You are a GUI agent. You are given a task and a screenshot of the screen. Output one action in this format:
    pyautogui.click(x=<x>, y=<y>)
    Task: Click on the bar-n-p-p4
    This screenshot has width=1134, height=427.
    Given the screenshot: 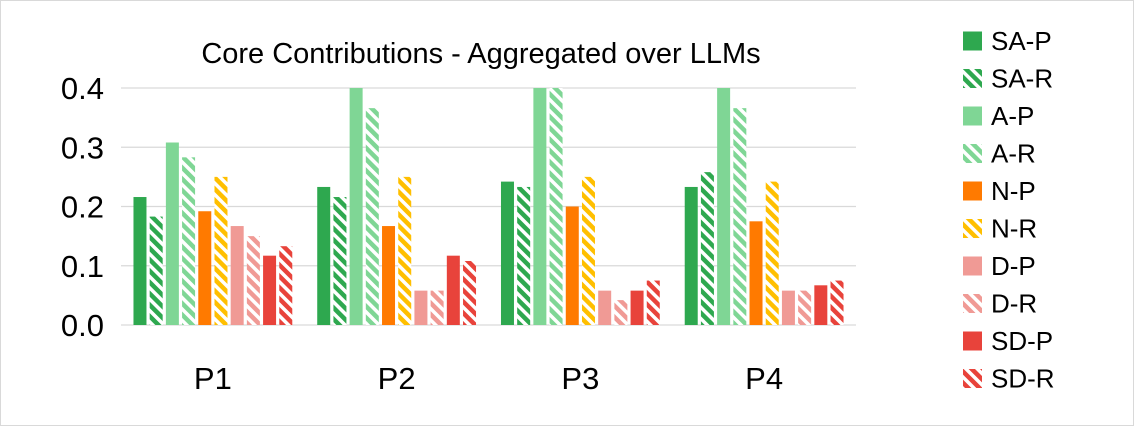 What is the action you would take?
    pyautogui.click(x=756, y=273)
    